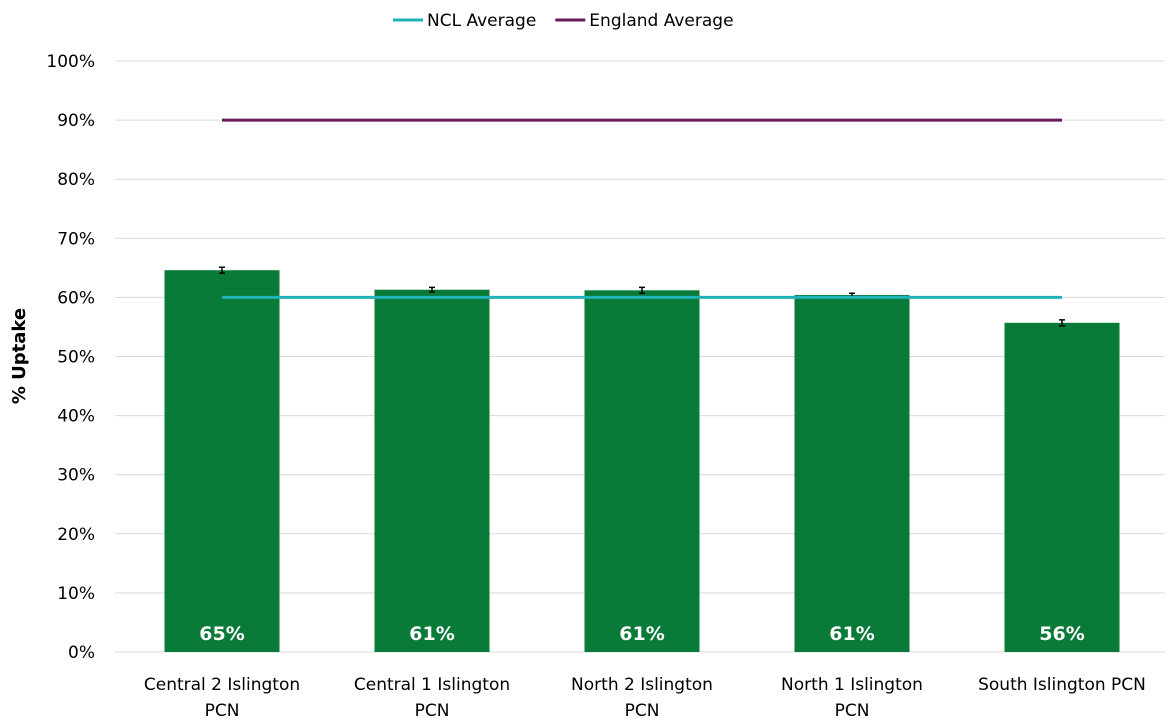 This screenshot has width=1168, height=726. I want to click on y-tick-label: 0%, so click(81, 653).